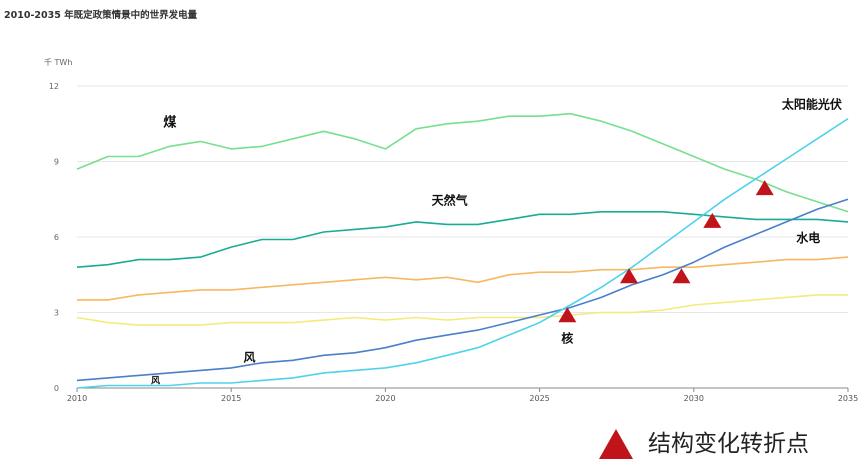 The image size is (866, 465). What do you see at coordinates (567, 338) in the screenshot?
I see `series-label: 核` at bounding box center [567, 338].